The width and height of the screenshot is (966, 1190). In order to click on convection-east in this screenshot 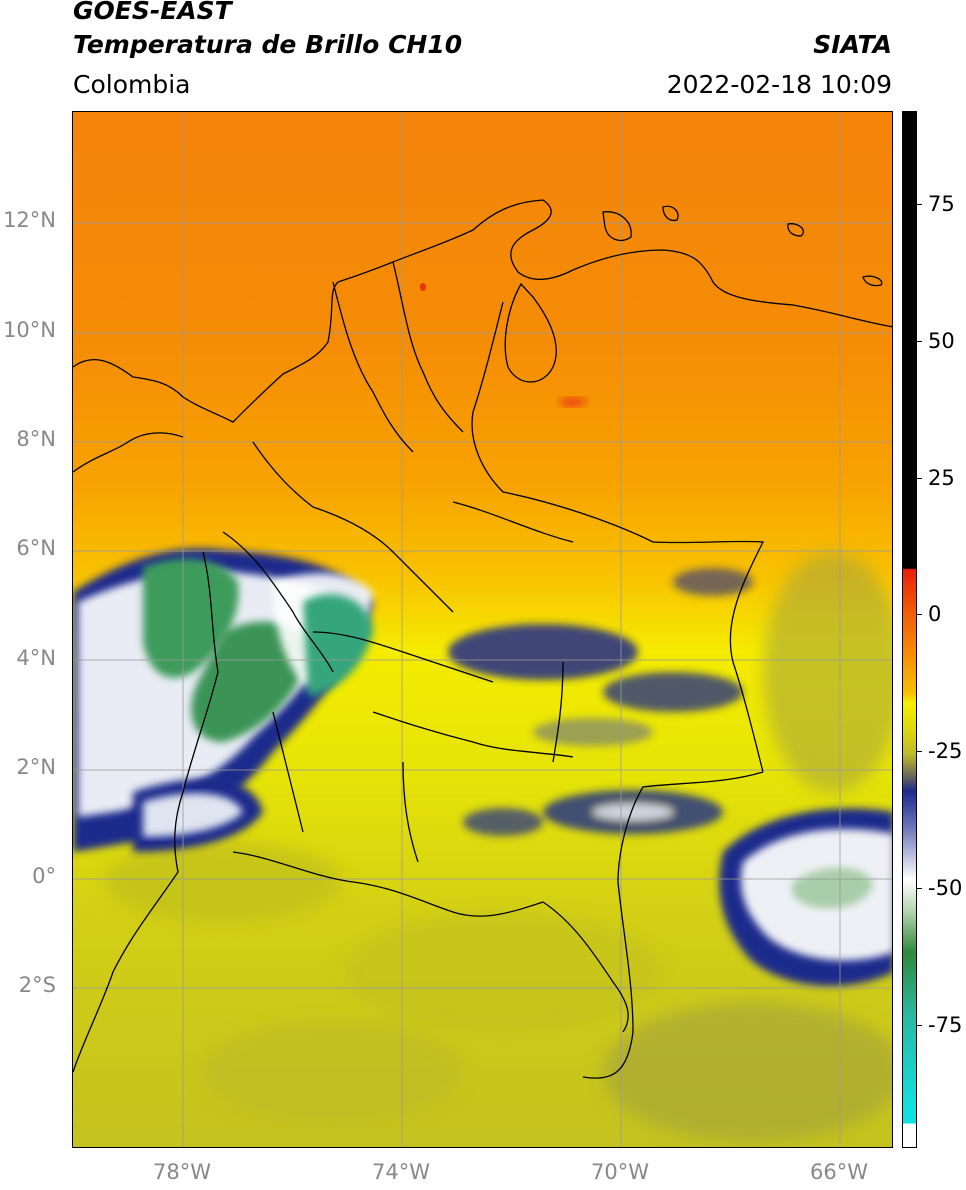, I will do `click(805, 897)`.